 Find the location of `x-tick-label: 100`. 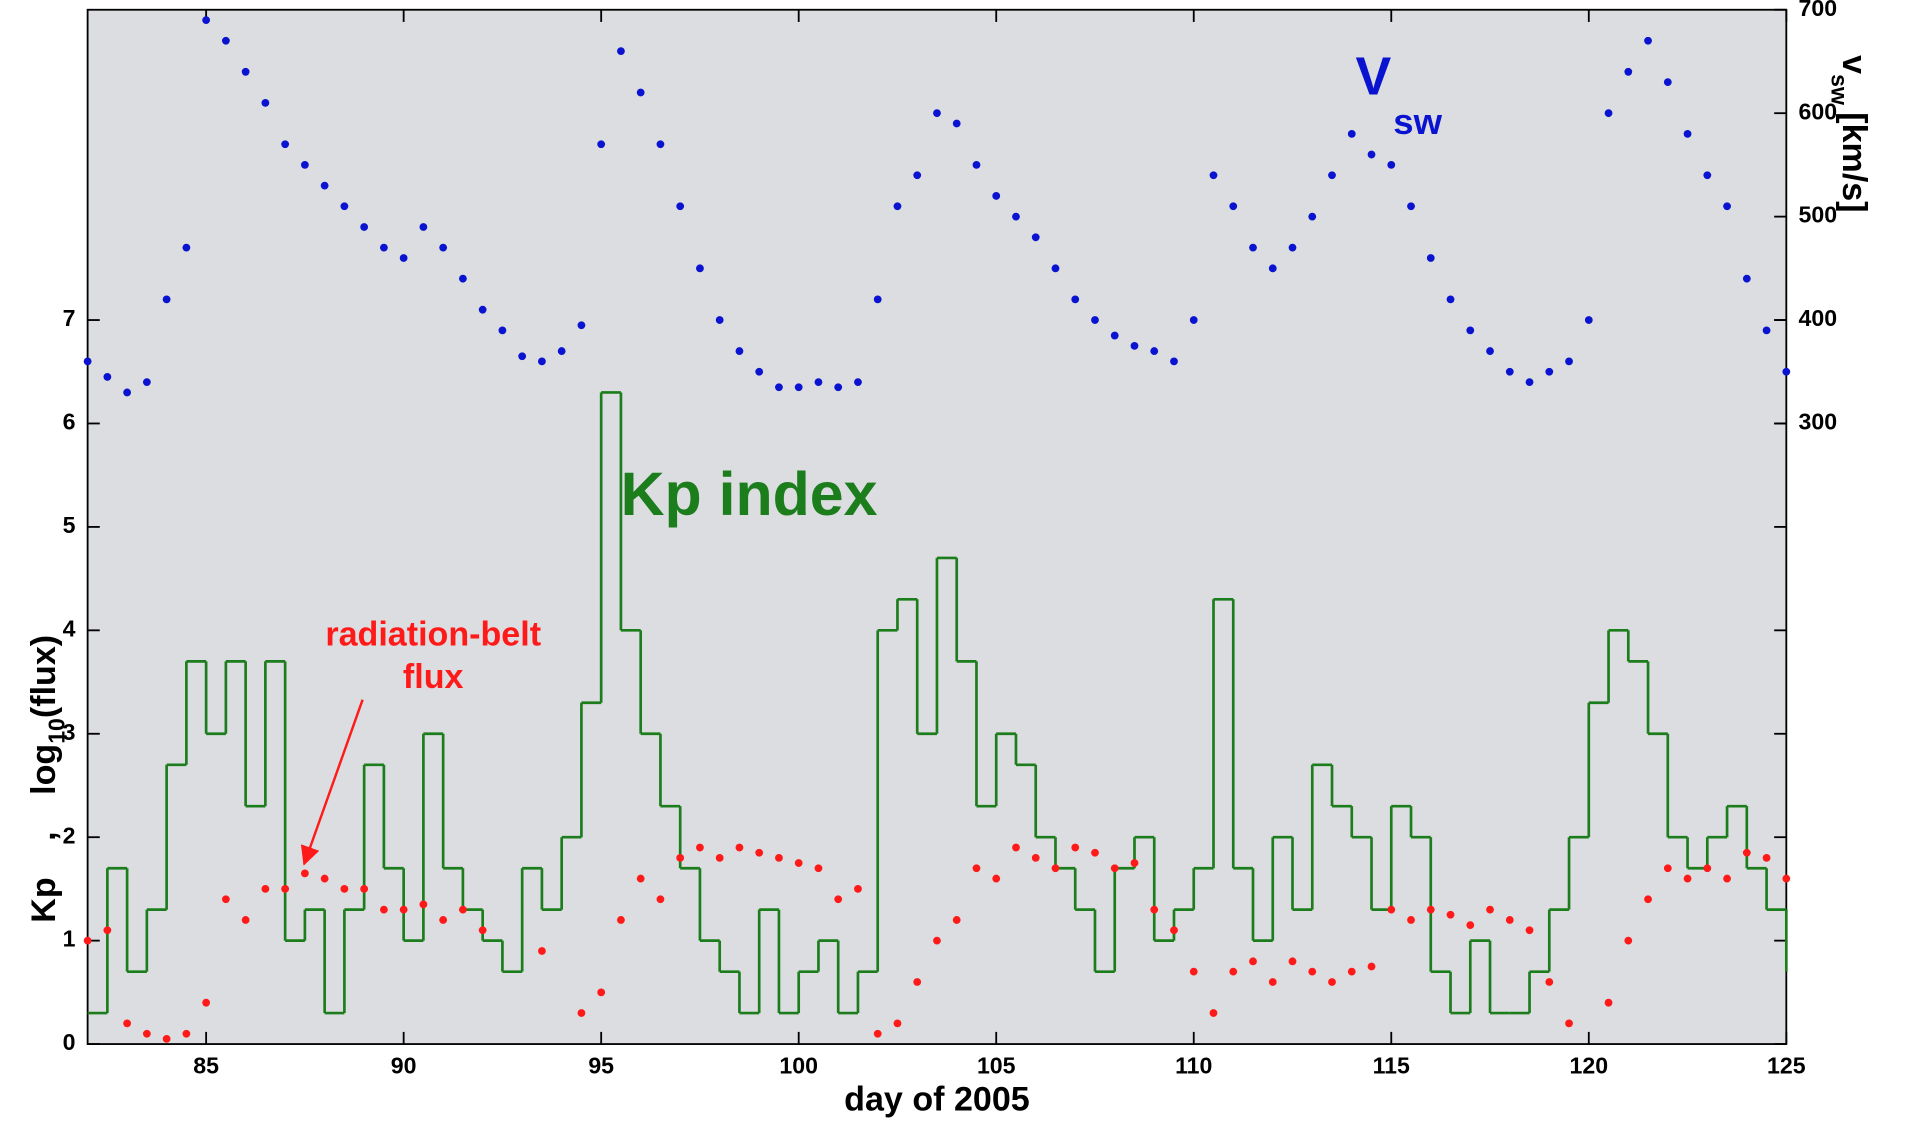

x-tick-label: 100 is located at coordinates (798, 1065).